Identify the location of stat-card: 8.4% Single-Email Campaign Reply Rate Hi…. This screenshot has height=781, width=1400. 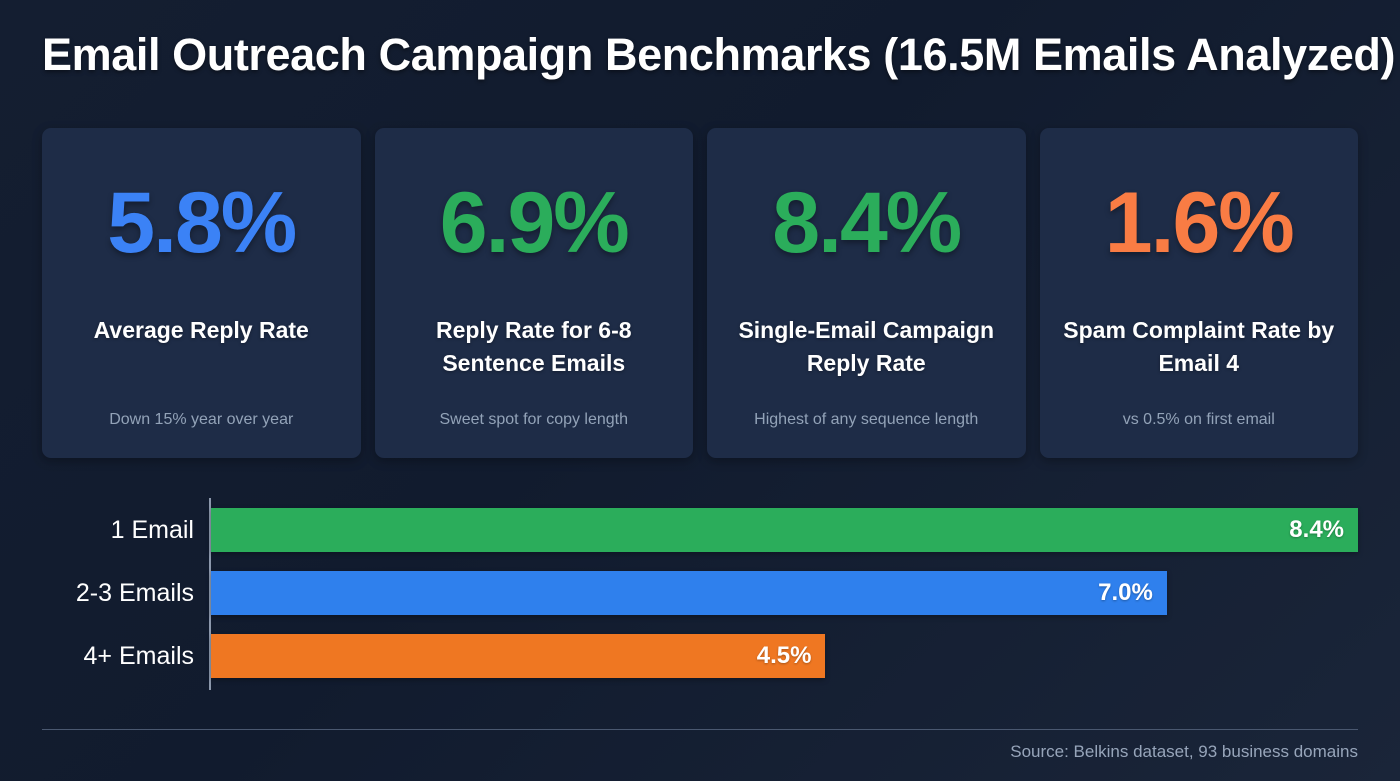
(866, 293).